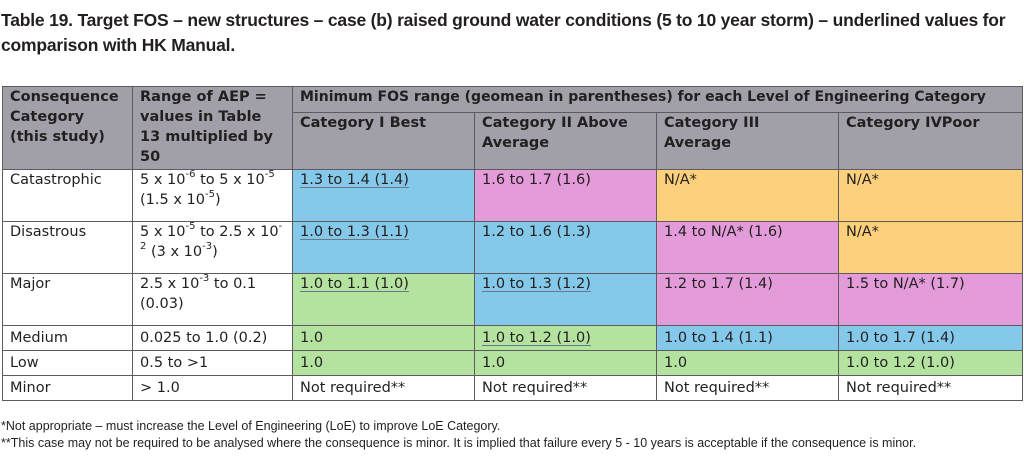  Describe the element at coordinates (212, 299) in the screenshot. I see `aep-range: 2.5 x 10-3 to 0.1 (0.03)` at that location.